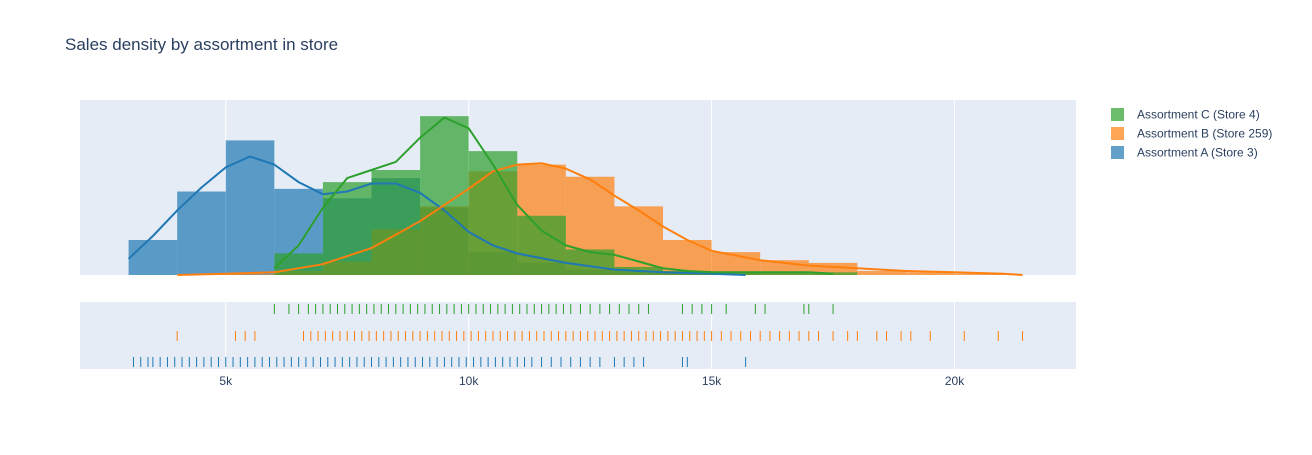  I want to click on x-tick-label: 10k, so click(469, 381).